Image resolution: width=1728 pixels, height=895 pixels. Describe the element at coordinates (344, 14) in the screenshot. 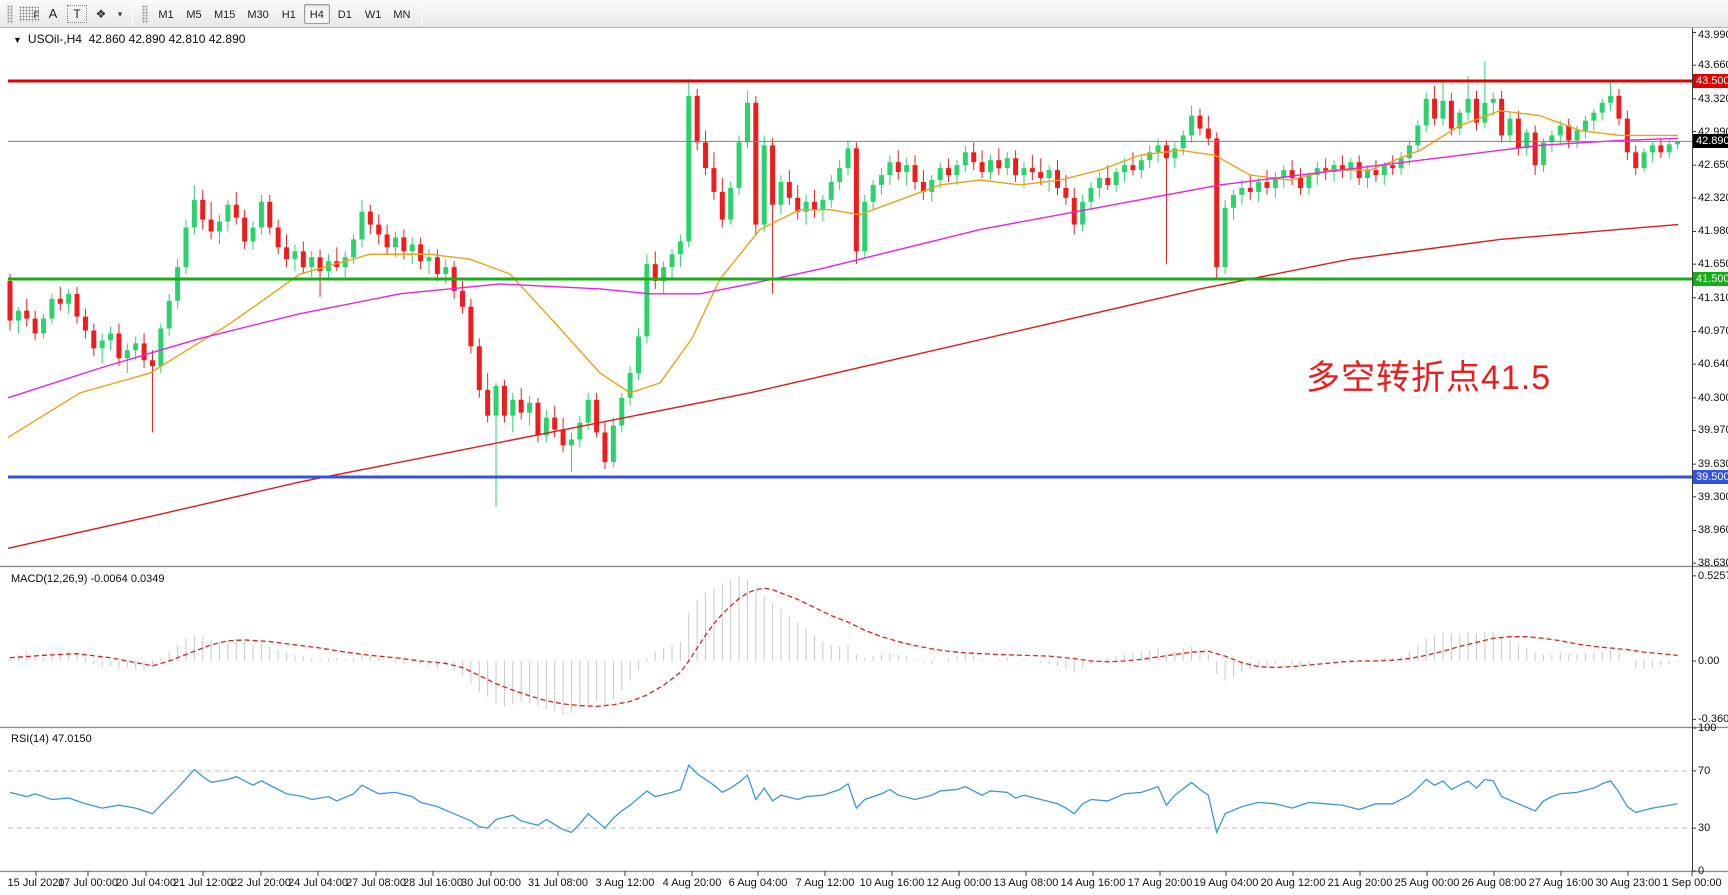

I see `timeframe-button-d1: D1` at that location.